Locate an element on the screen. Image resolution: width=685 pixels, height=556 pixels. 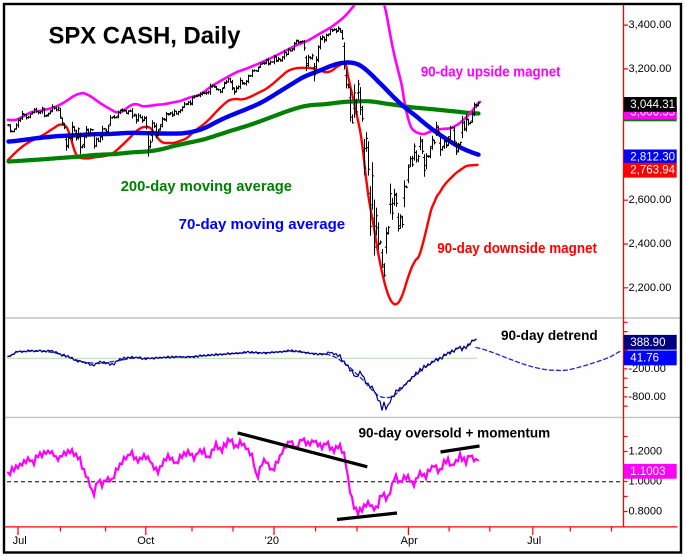
svg-text: 388.90 is located at coordinates (647, 343).